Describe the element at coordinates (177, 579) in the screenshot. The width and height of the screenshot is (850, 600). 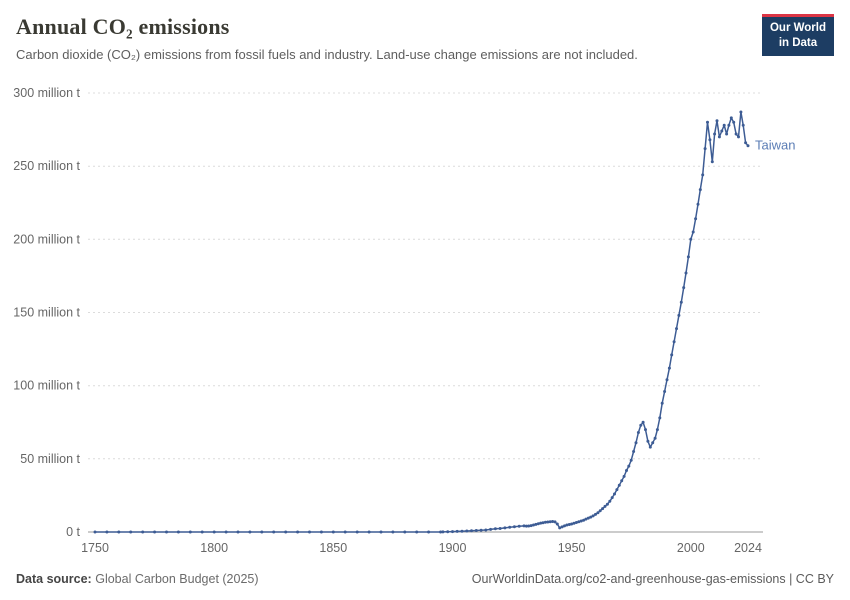
I see `data-source-value: Global Carbon Budget (2025)` at that location.